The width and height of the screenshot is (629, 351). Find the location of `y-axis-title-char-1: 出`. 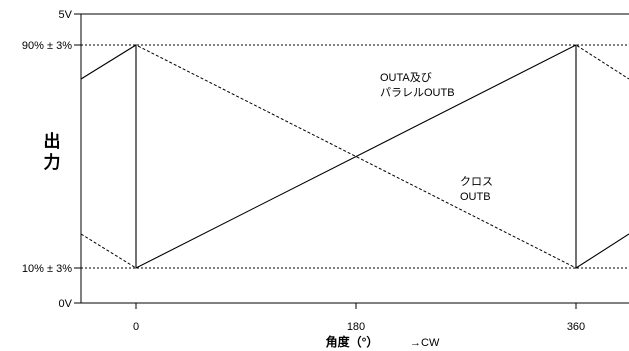

y-axis-title-char-1: 出 is located at coordinates (52, 141).